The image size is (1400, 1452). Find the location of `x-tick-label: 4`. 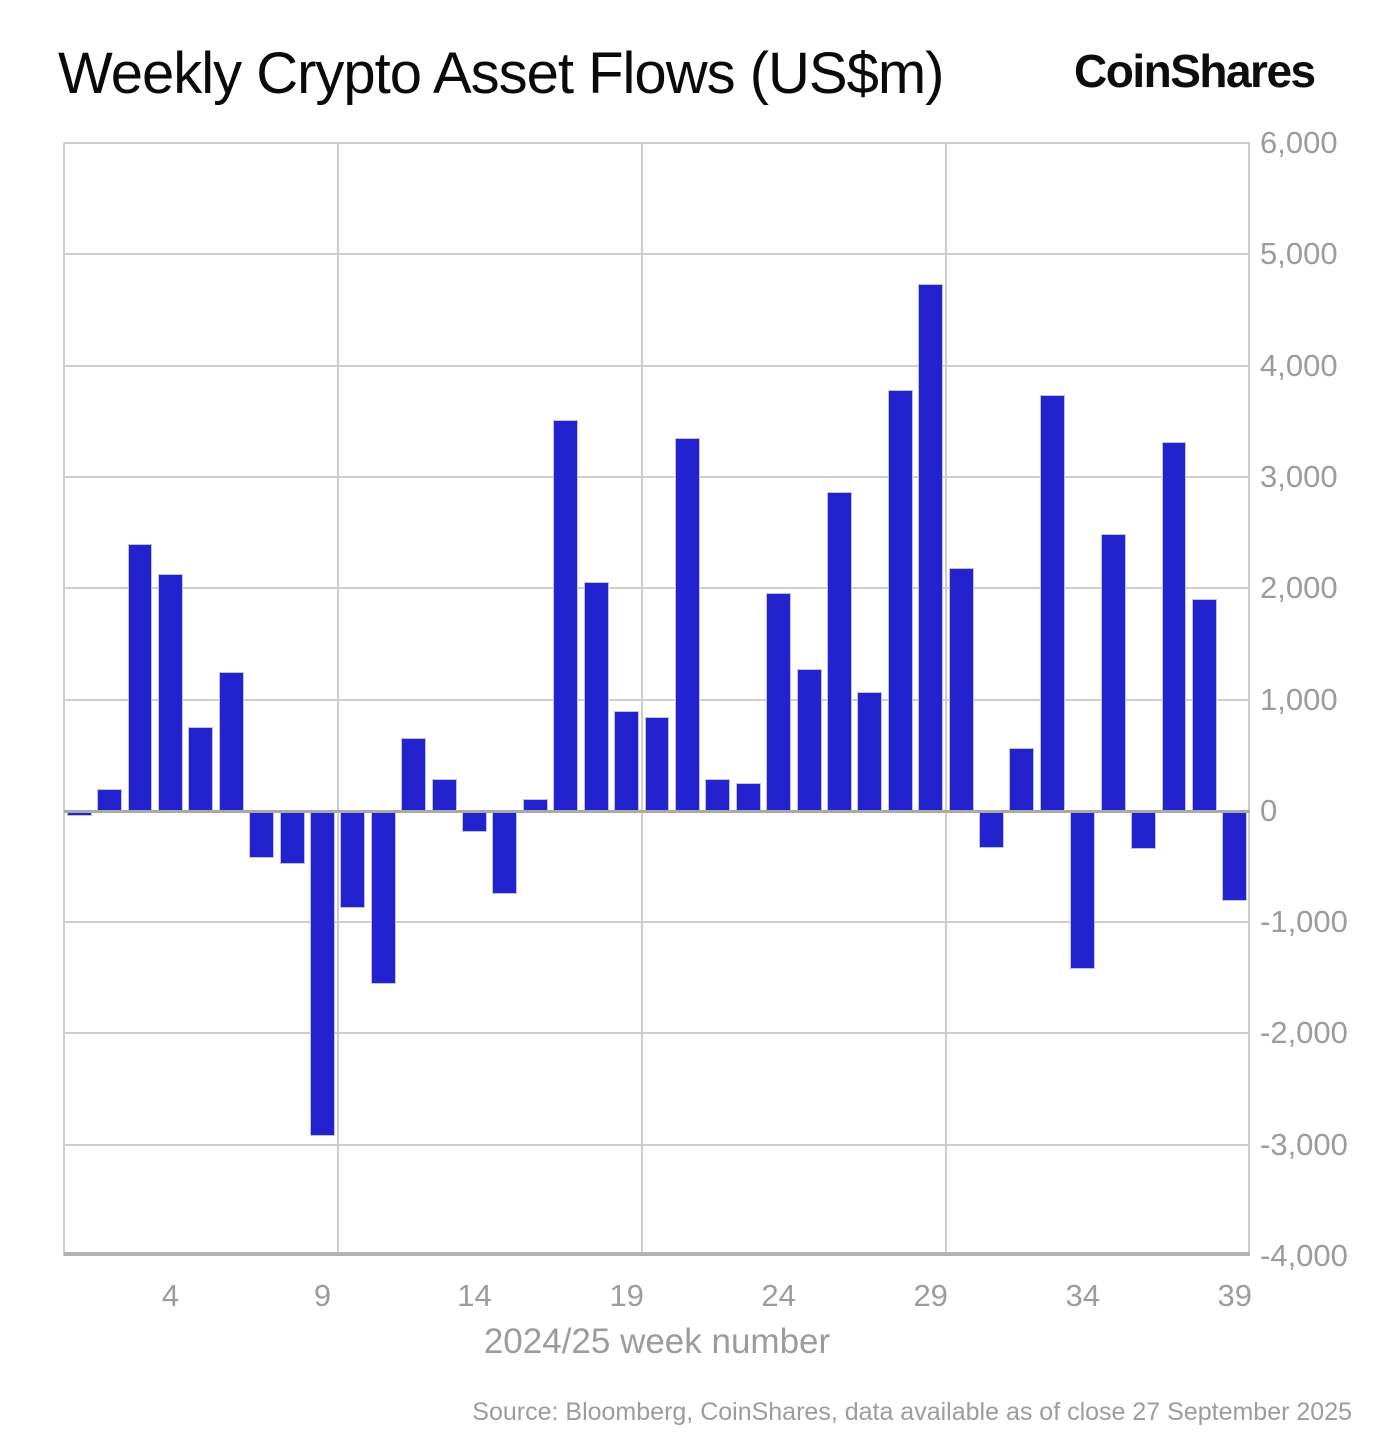

x-tick-label: 4 is located at coordinates (170, 1295).